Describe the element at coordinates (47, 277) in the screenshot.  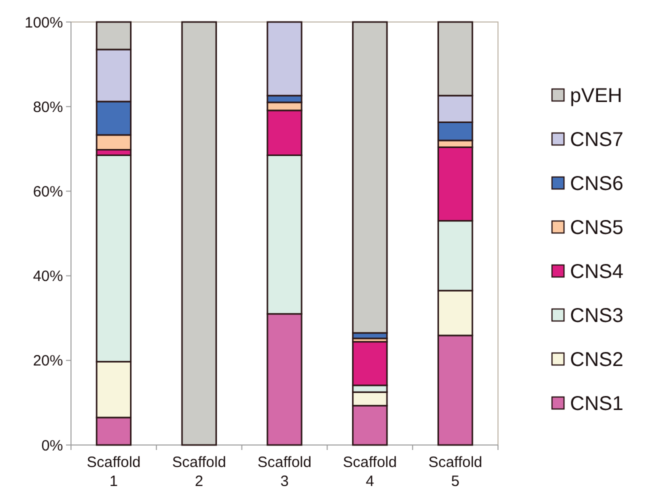
I see `y-tick-label: 40%` at that location.